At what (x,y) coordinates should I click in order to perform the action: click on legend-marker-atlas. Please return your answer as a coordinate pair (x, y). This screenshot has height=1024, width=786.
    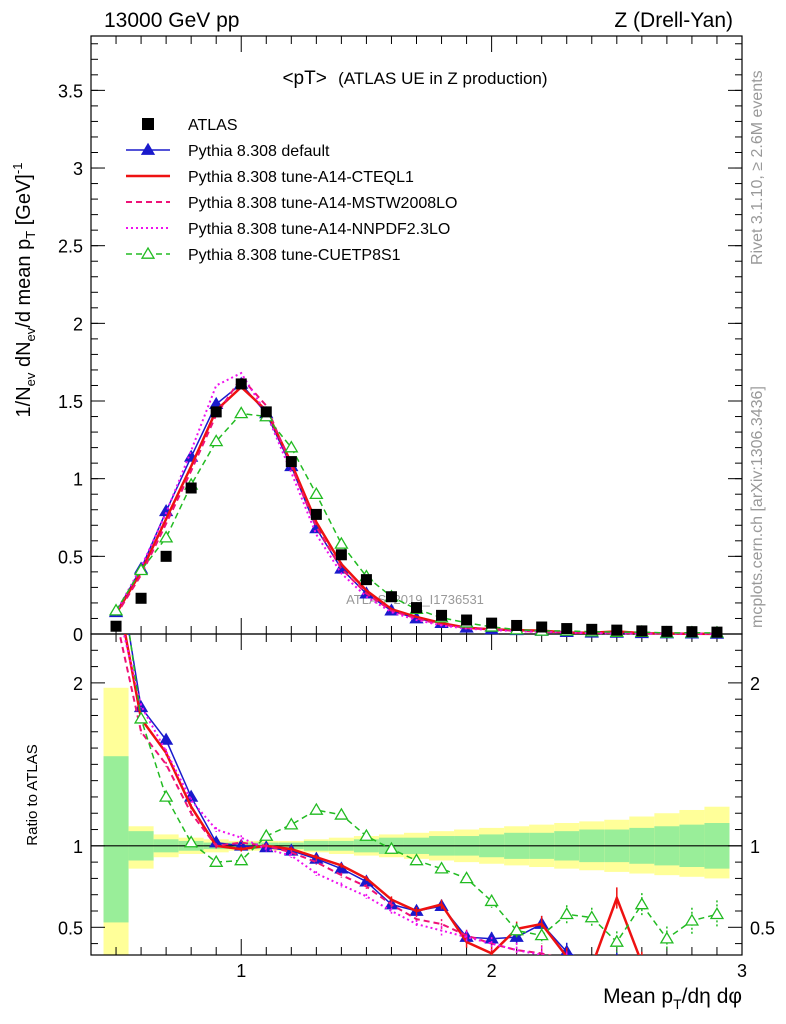
    Looking at the image, I should click on (148, 124).